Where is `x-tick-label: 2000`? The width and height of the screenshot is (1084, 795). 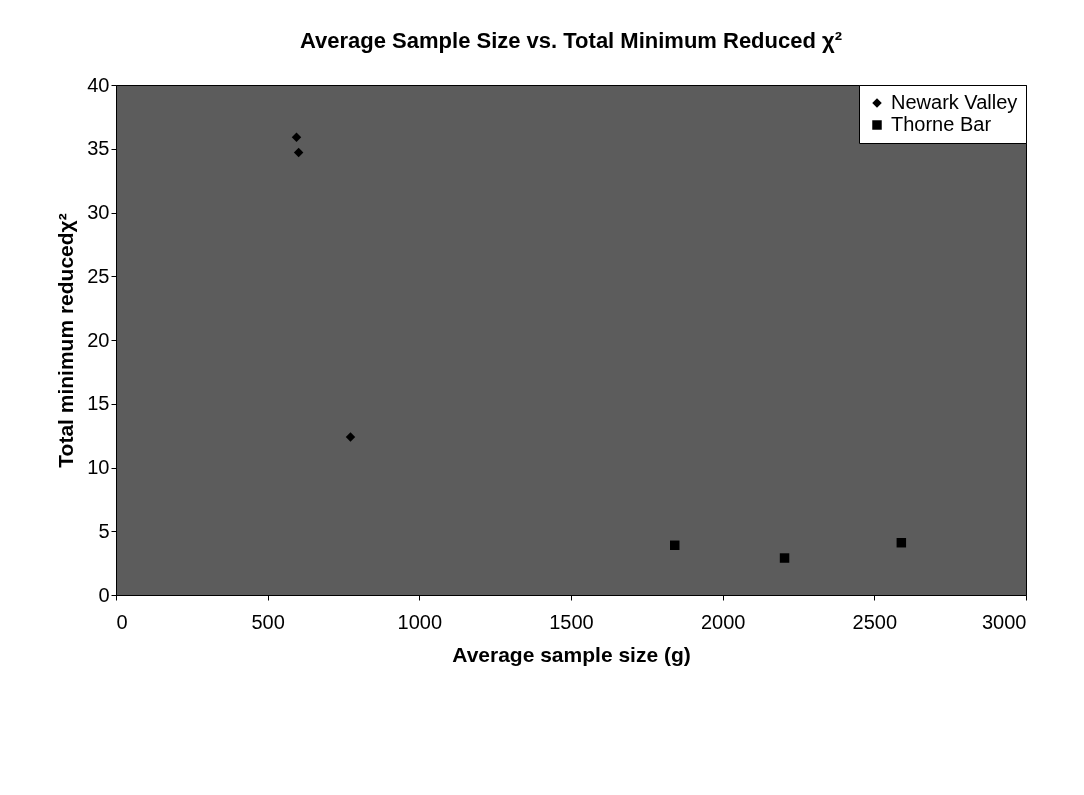
x-tick-label: 2000 is located at coordinates (723, 621).